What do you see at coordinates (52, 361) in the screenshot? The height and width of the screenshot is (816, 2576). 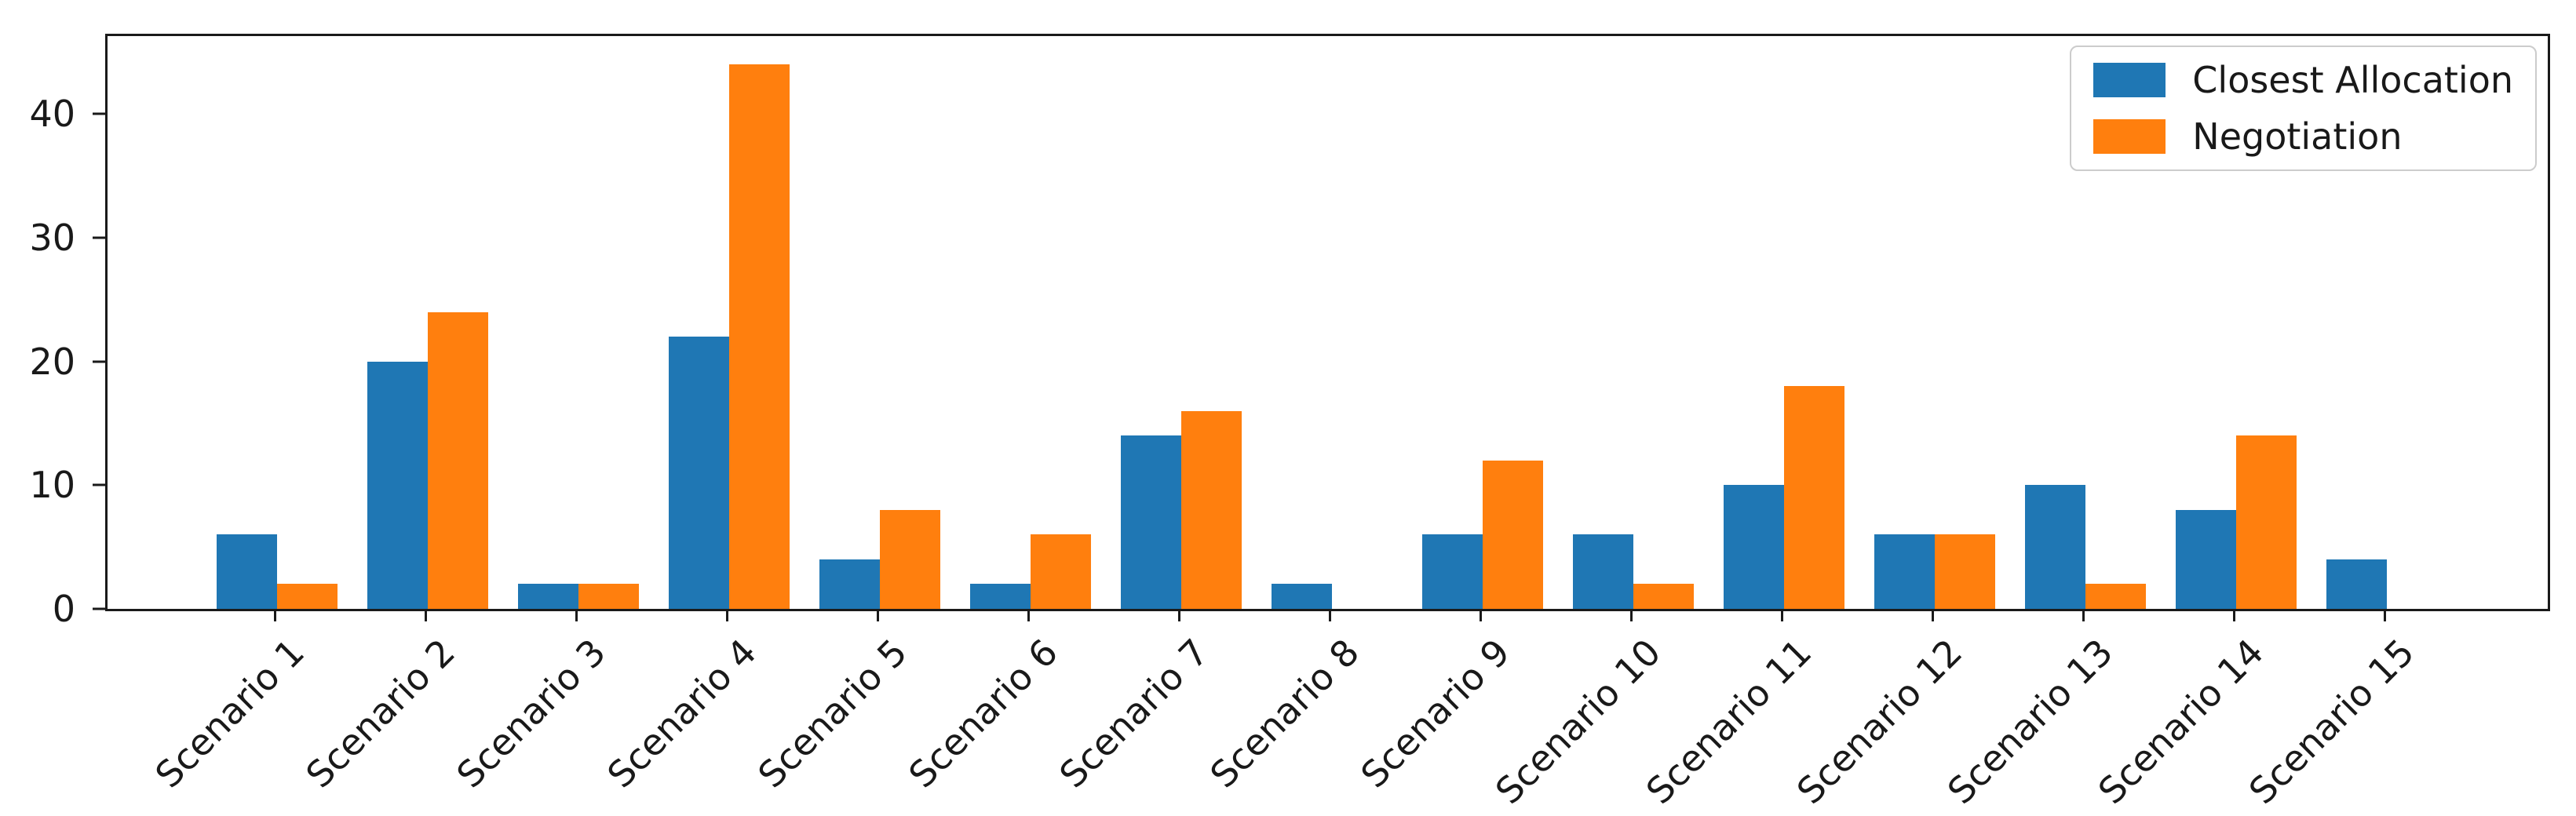 I see `y-tick-label: 20` at bounding box center [52, 361].